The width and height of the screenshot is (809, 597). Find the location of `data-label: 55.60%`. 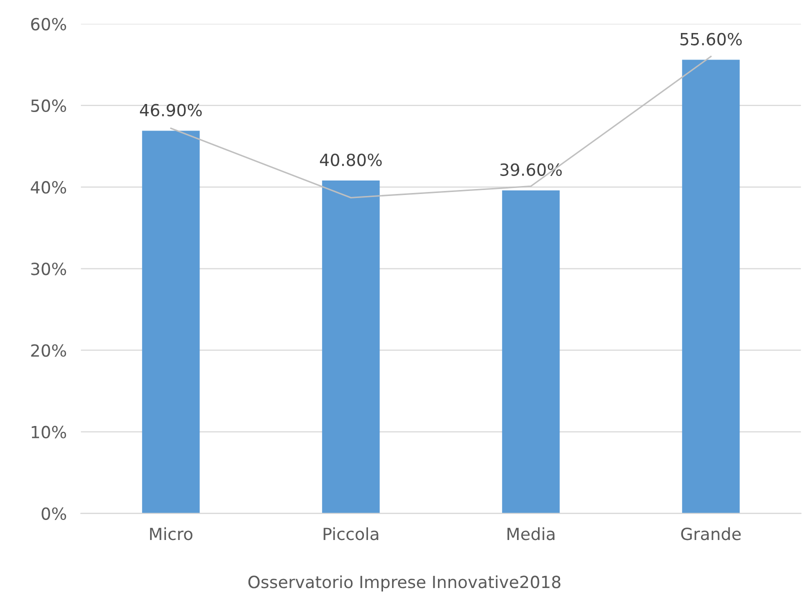

data-label: 55.60% is located at coordinates (711, 39).